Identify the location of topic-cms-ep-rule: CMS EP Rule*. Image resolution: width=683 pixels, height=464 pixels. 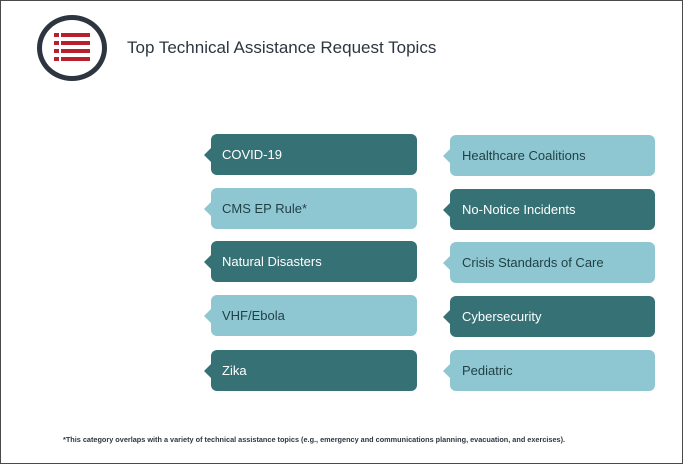
(310, 208).